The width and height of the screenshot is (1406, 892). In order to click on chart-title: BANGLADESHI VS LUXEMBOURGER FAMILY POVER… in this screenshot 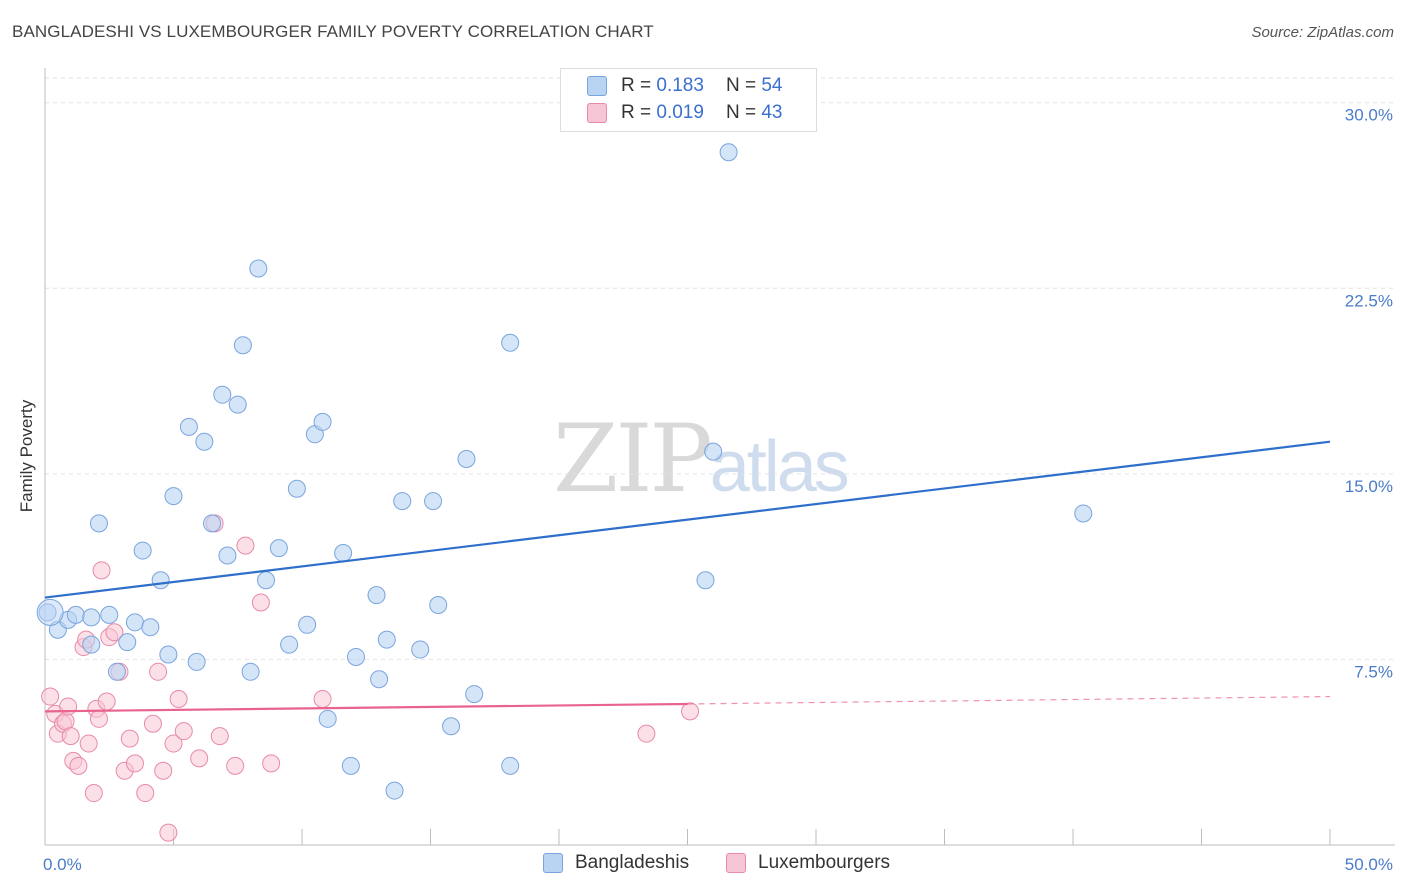, I will do `click(333, 31)`.